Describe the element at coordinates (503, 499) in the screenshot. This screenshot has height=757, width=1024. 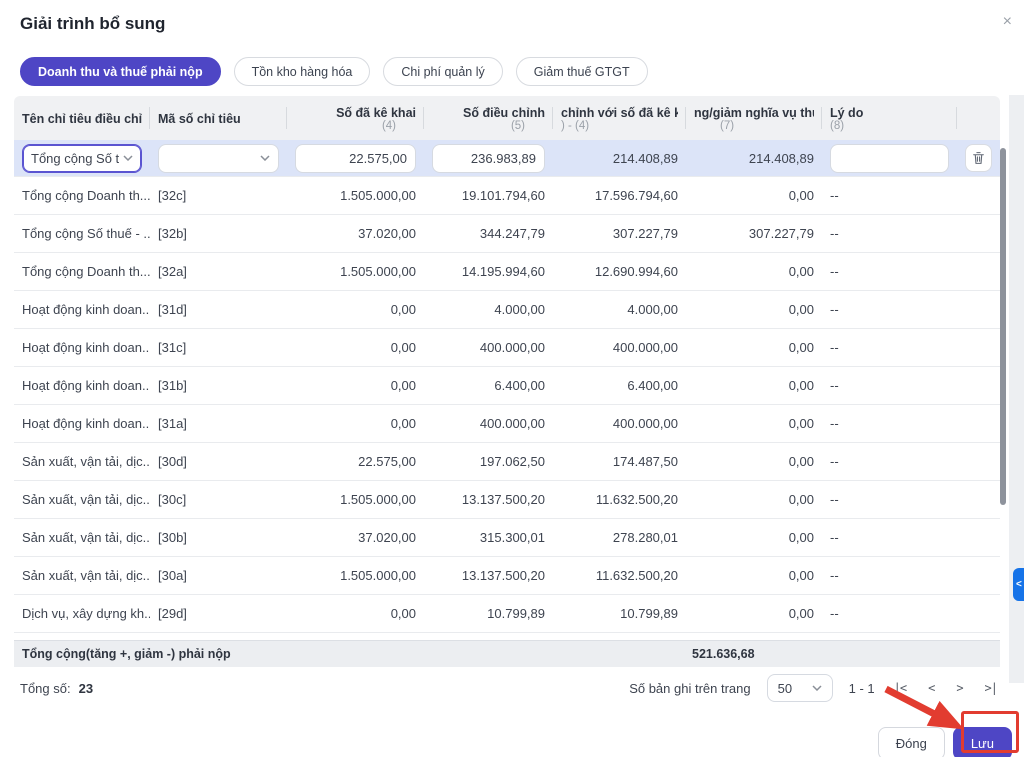
I see `row-adjusted-amount: 13.137.500,20` at that location.